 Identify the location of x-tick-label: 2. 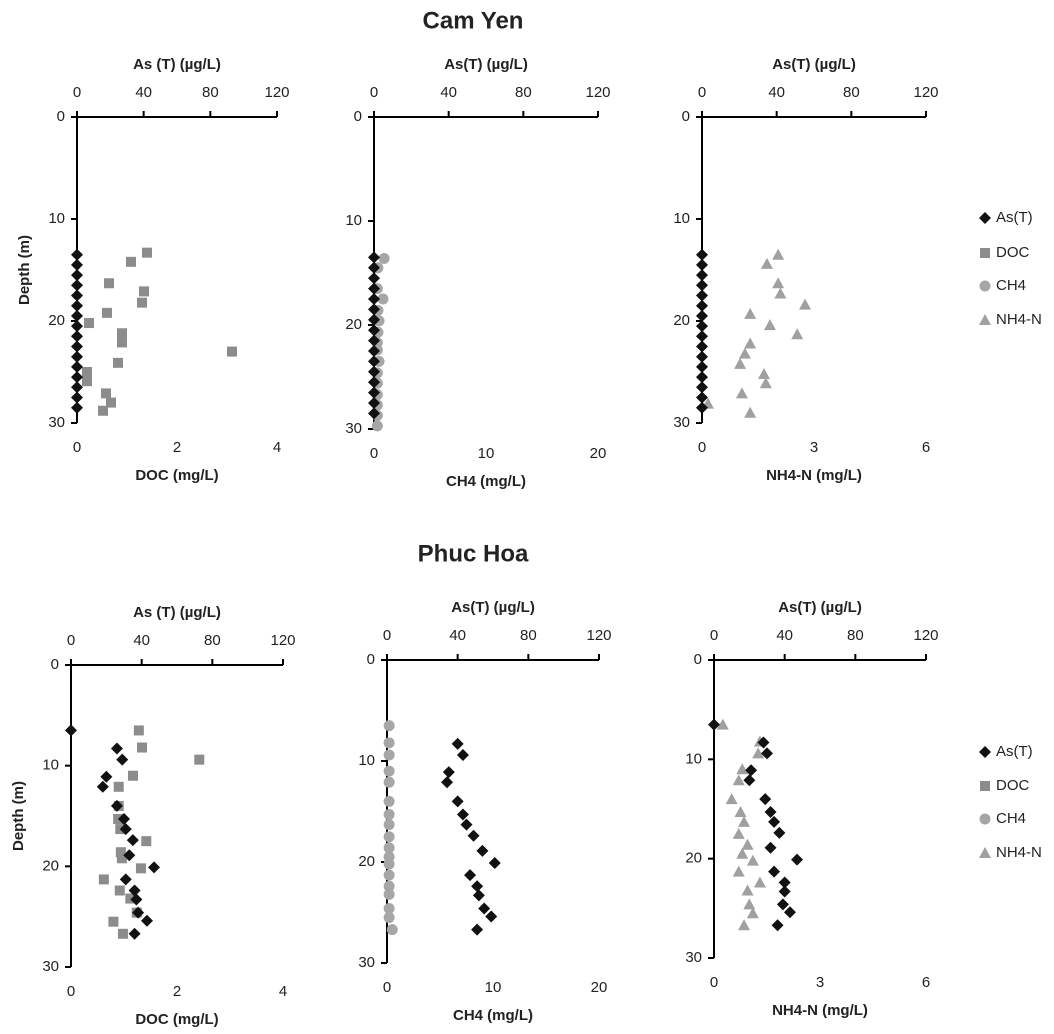
(177, 447).